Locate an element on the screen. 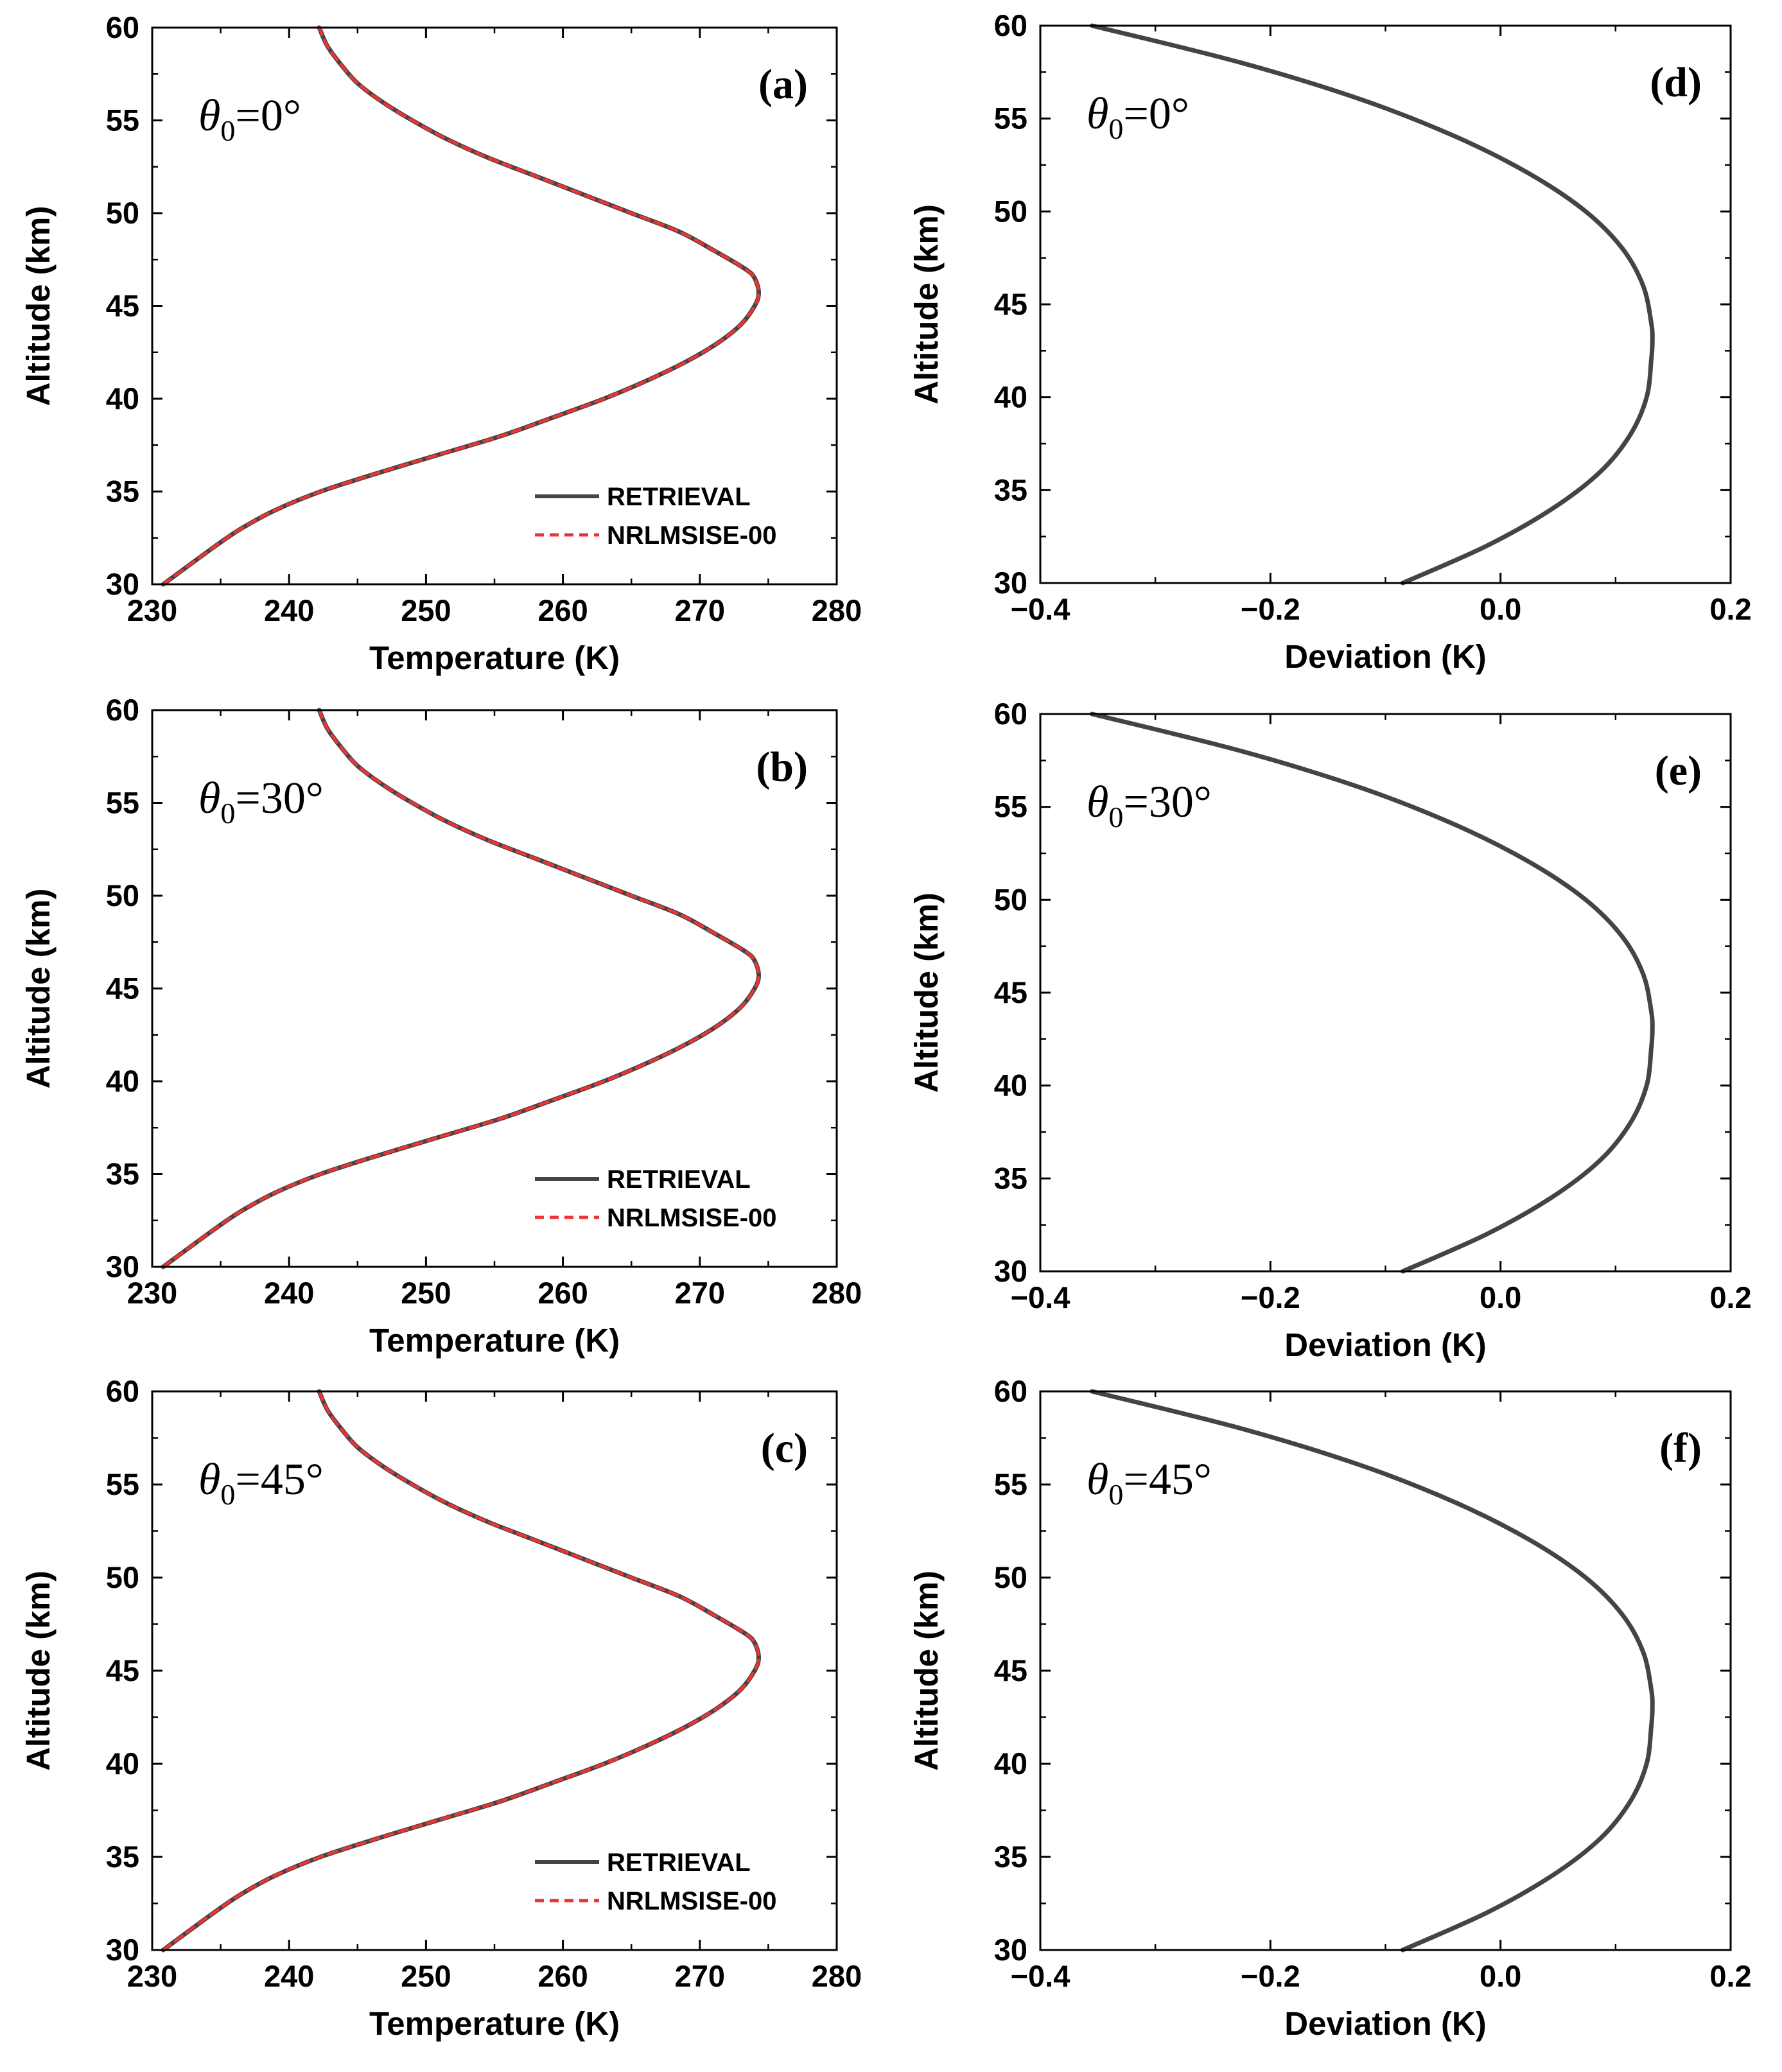  panel-tag: (a) is located at coordinates (783, 85).